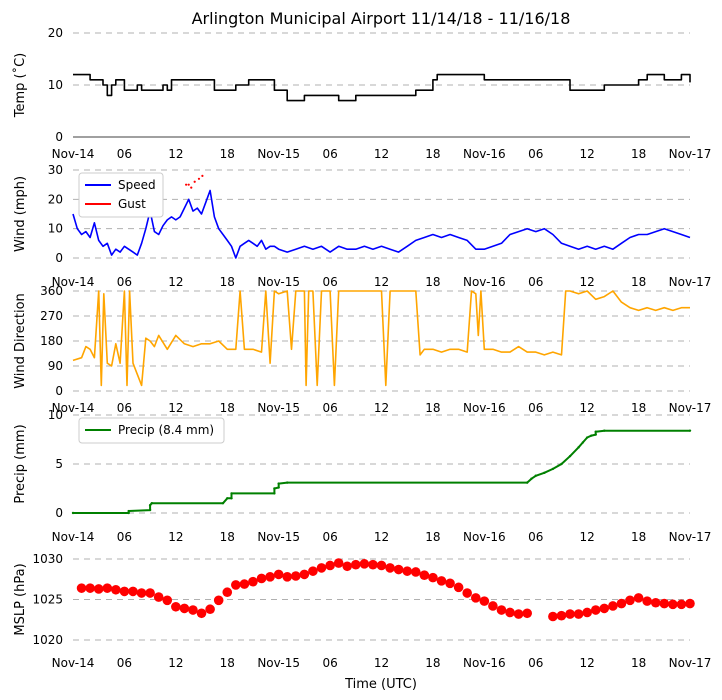  What do you see at coordinates (690, 537) in the screenshot?
I see `precip-xtick-label: Nov-17` at bounding box center [690, 537].